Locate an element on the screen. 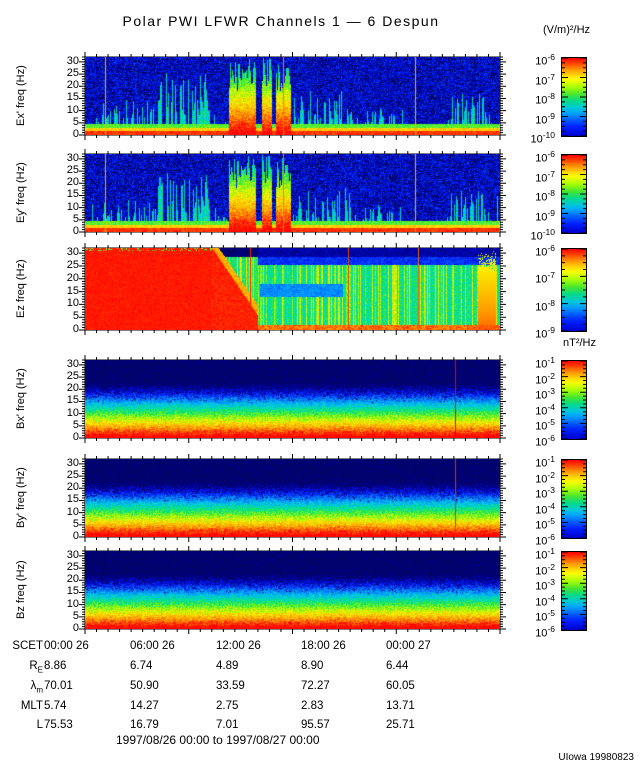  ephemeris-row-label: SCET is located at coordinates (27, 646).